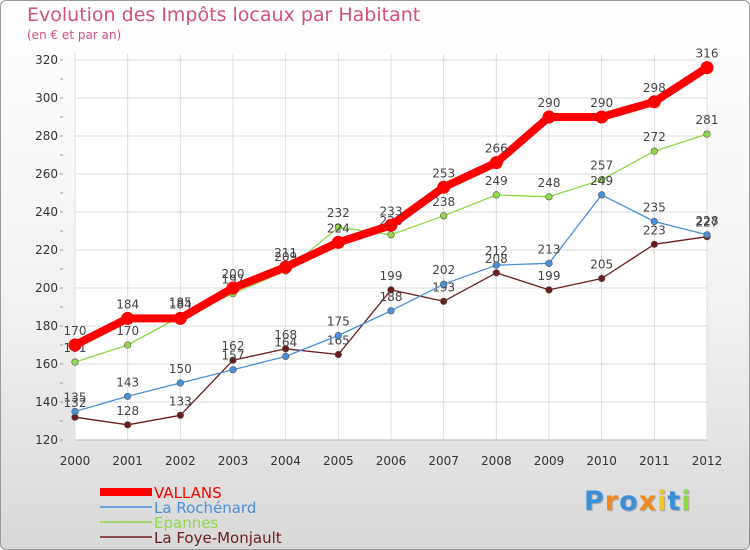 The width and height of the screenshot is (750, 550). I want to click on data-label: 143, so click(127, 382).